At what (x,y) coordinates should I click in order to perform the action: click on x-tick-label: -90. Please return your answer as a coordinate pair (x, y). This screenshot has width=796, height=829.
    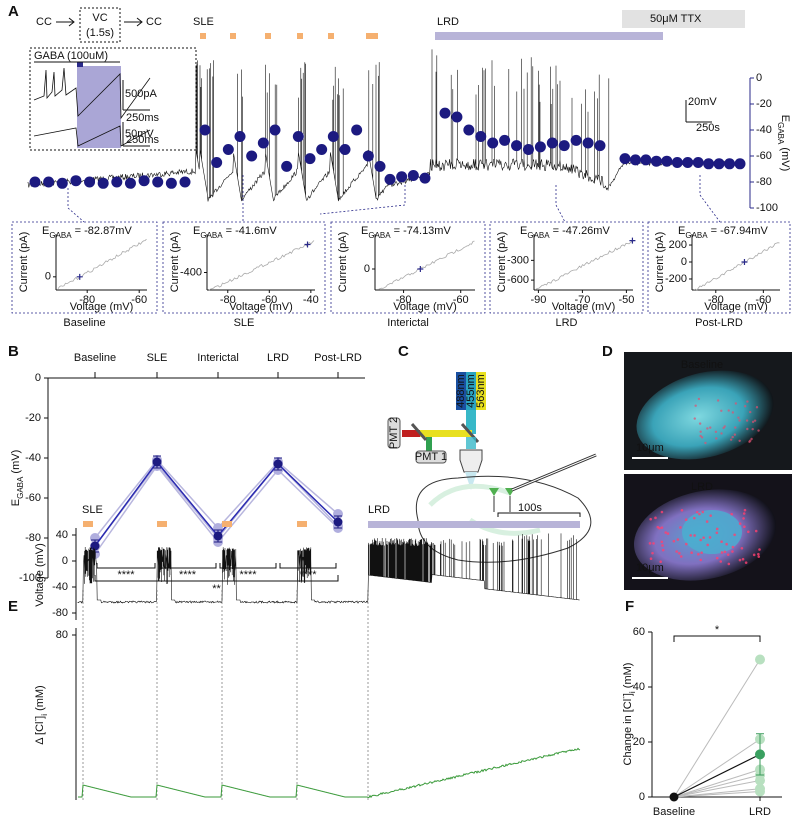
    Looking at the image, I should click on (538, 300).